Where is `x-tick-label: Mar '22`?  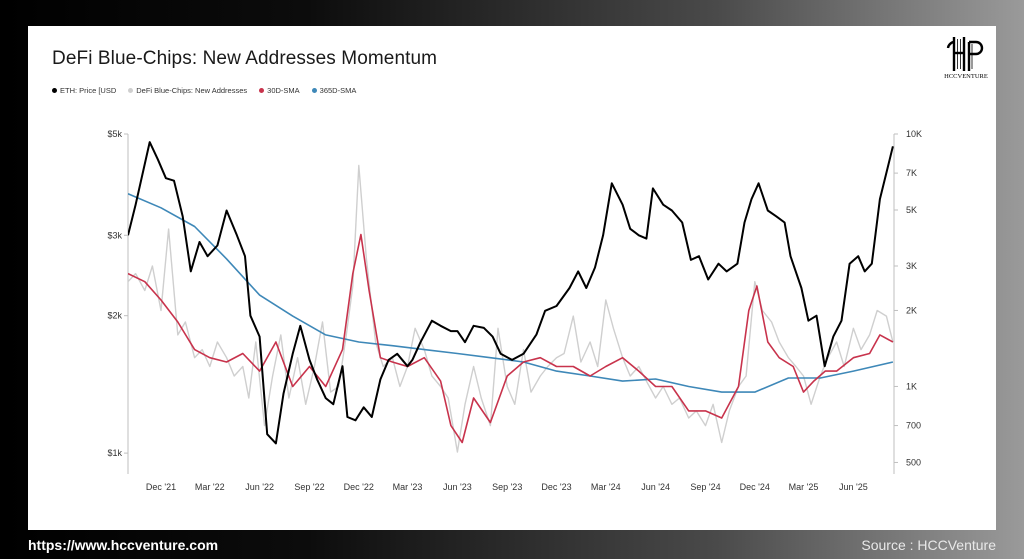
x-tick-label: Mar '22 is located at coordinates (210, 487).